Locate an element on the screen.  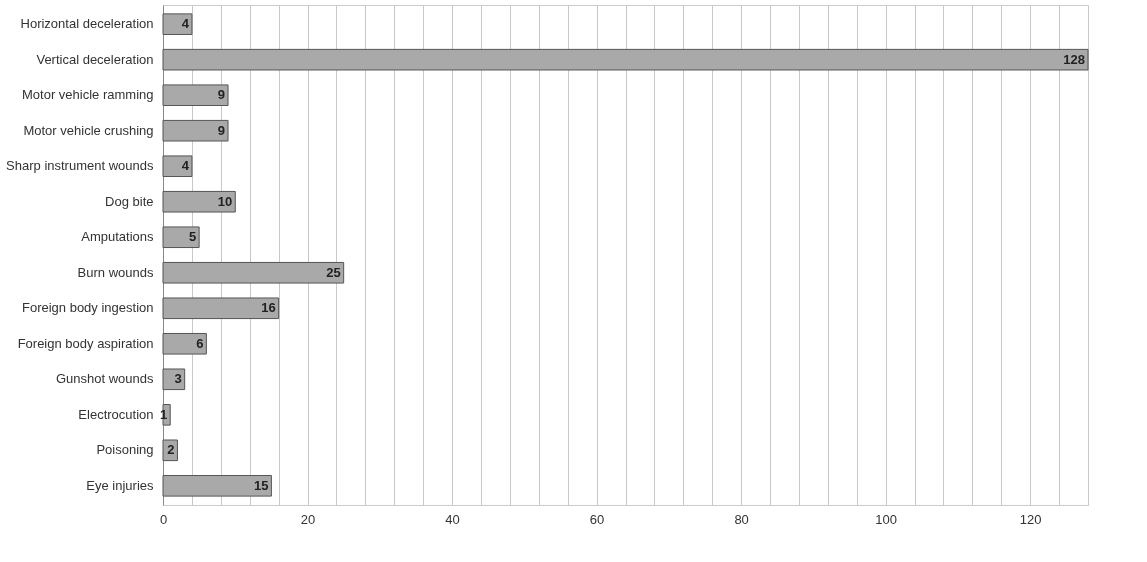
x-tick-label: 60 is located at coordinates (597, 519).